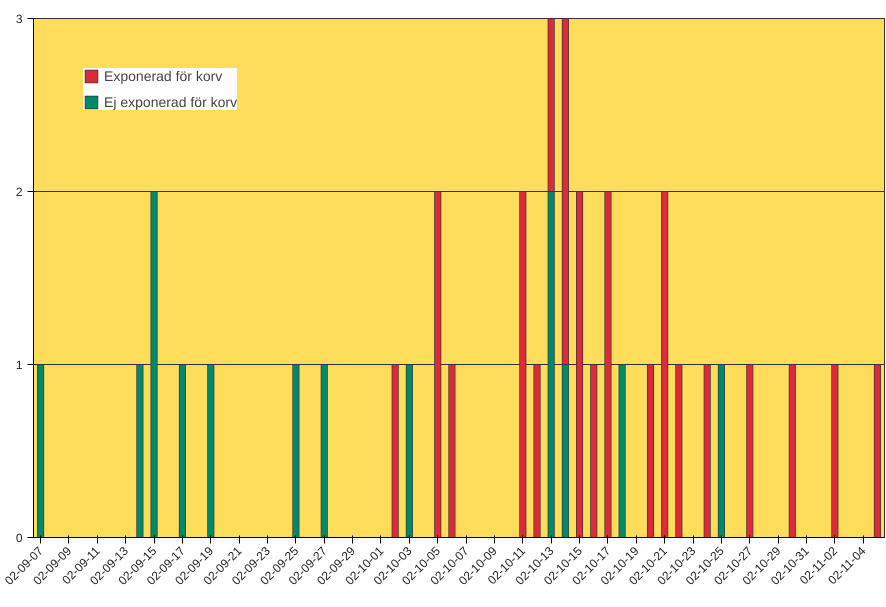 The height and width of the screenshot is (607, 886). Describe the element at coordinates (19, 538) in the screenshot. I see `y-tick-label: 0` at that location.